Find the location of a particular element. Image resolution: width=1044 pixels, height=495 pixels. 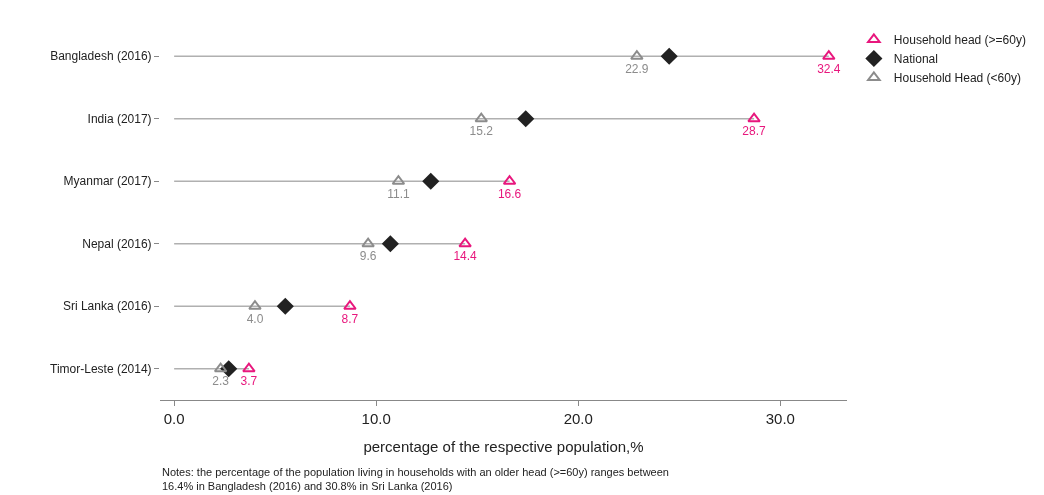

data-label: 32.4 is located at coordinates (829, 68).